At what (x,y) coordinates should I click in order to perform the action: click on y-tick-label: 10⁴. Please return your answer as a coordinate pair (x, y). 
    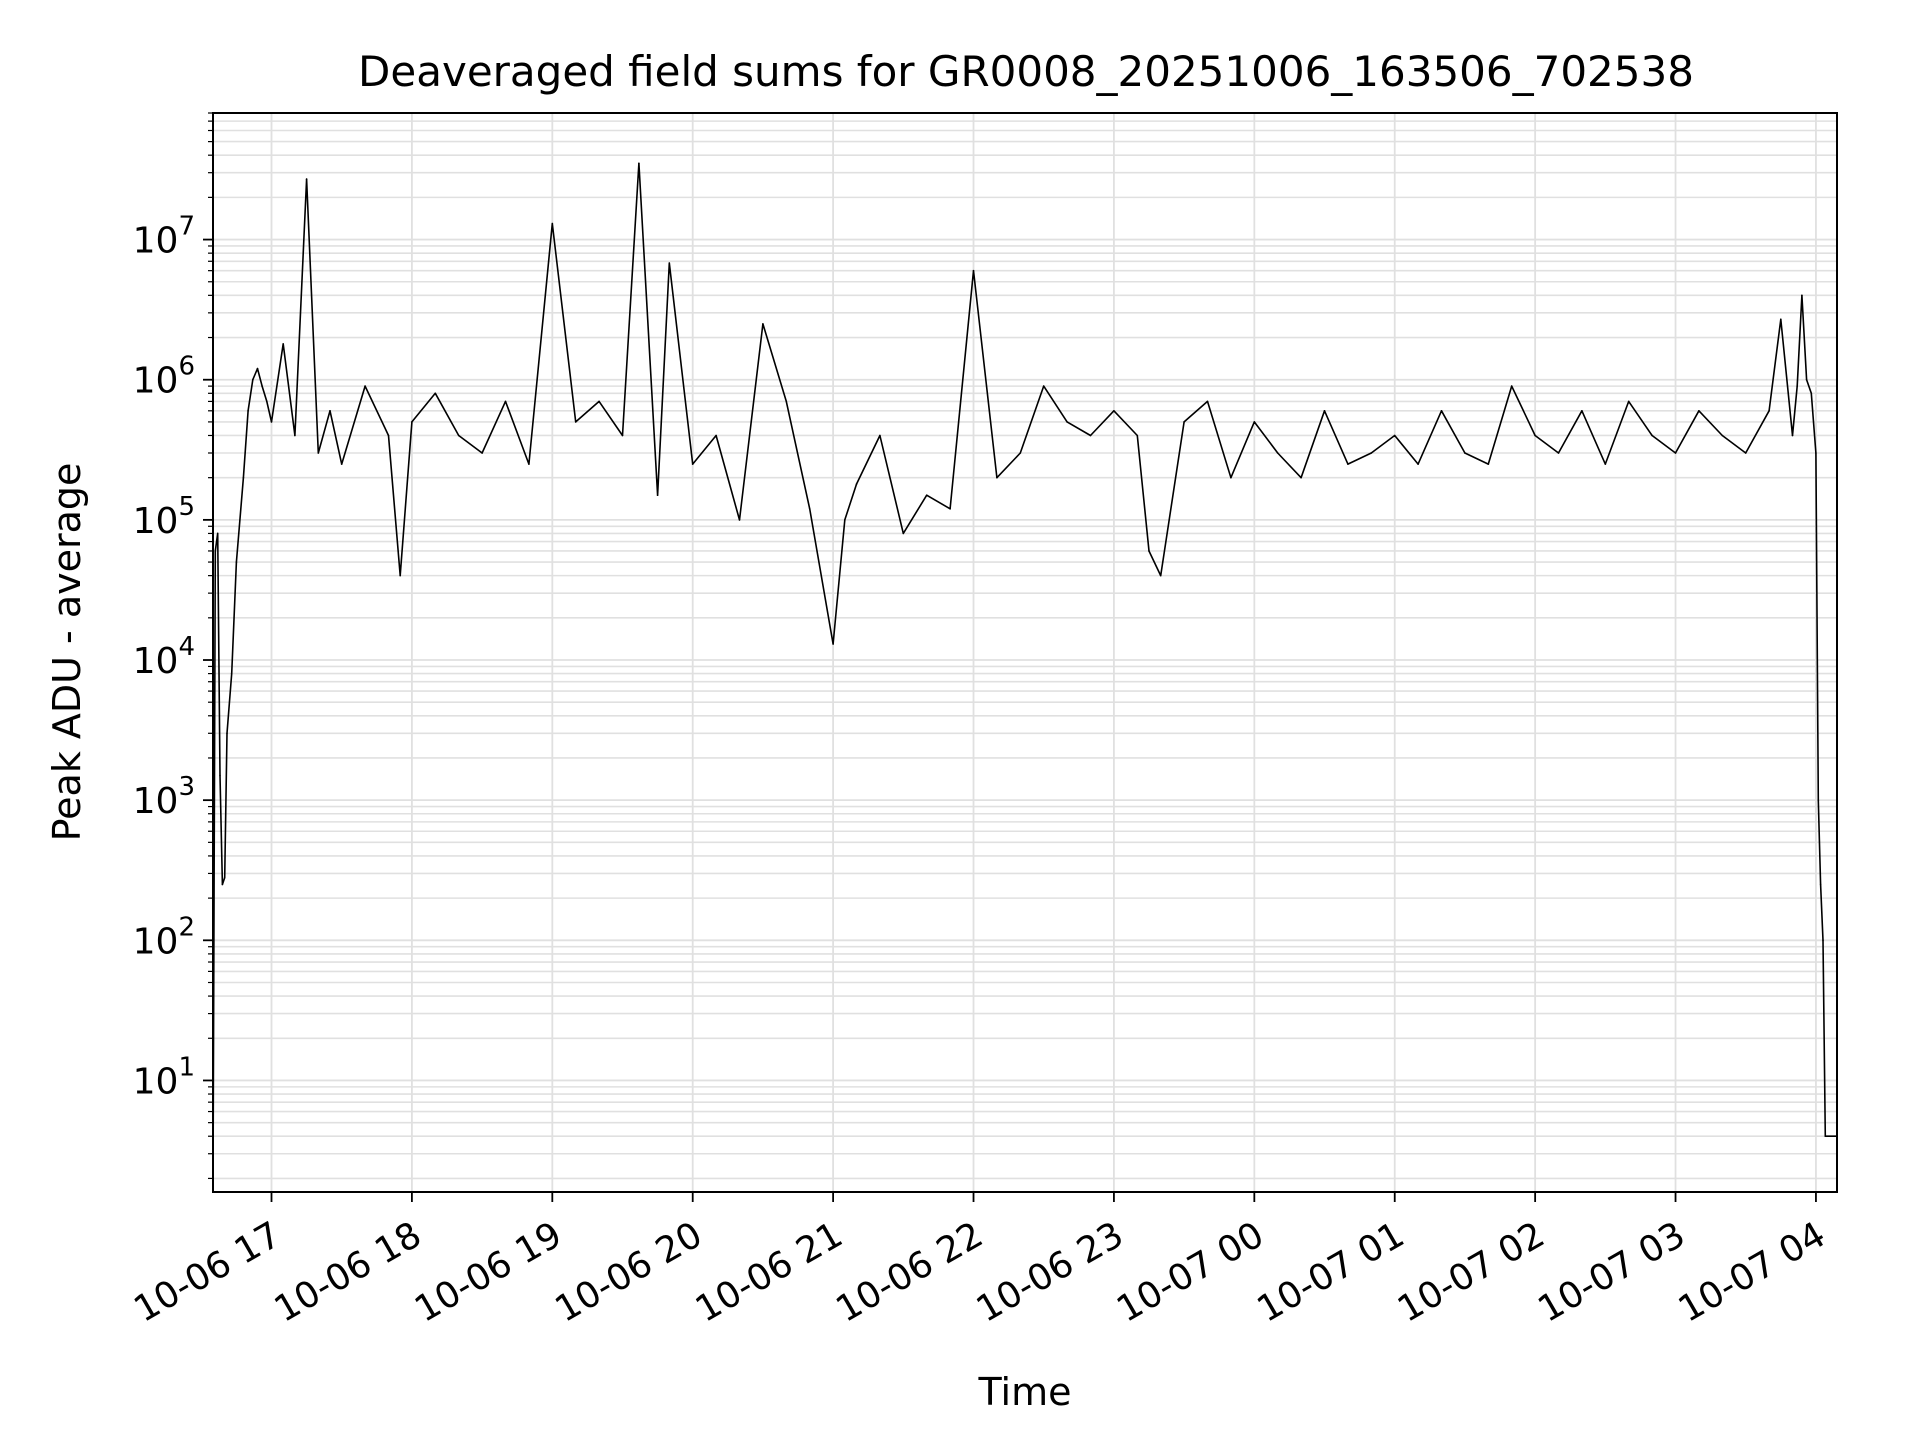
    Looking at the image, I should click on (164, 657).